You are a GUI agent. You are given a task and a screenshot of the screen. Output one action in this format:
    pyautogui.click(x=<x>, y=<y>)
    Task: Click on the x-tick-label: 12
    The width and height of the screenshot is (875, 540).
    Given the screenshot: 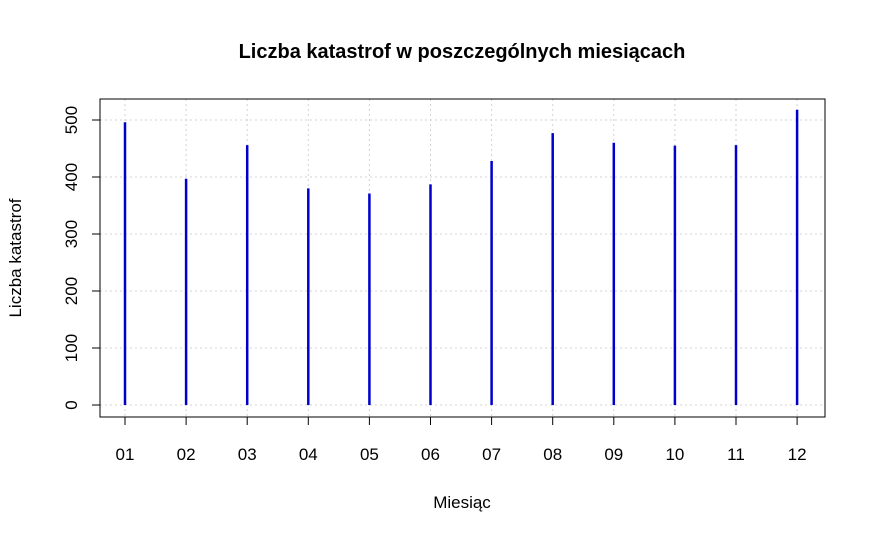 What is the action you would take?
    pyautogui.click(x=797, y=454)
    